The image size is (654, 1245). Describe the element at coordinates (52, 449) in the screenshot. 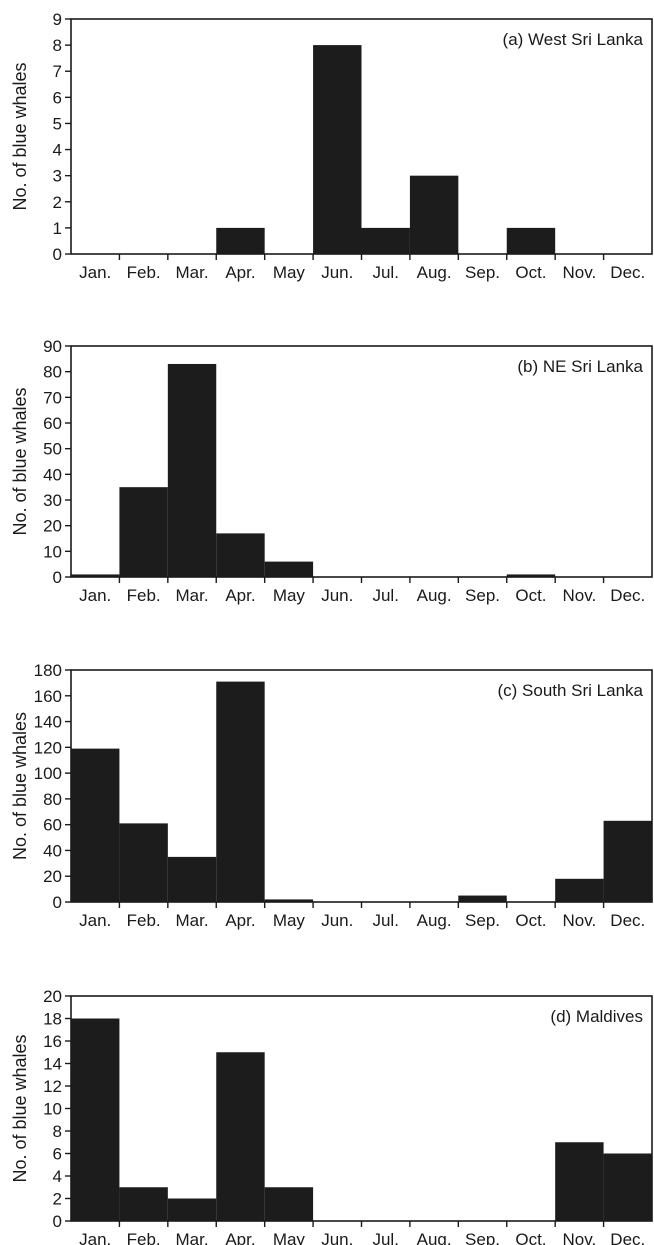

I see `y-tick-label: 50` at that location.